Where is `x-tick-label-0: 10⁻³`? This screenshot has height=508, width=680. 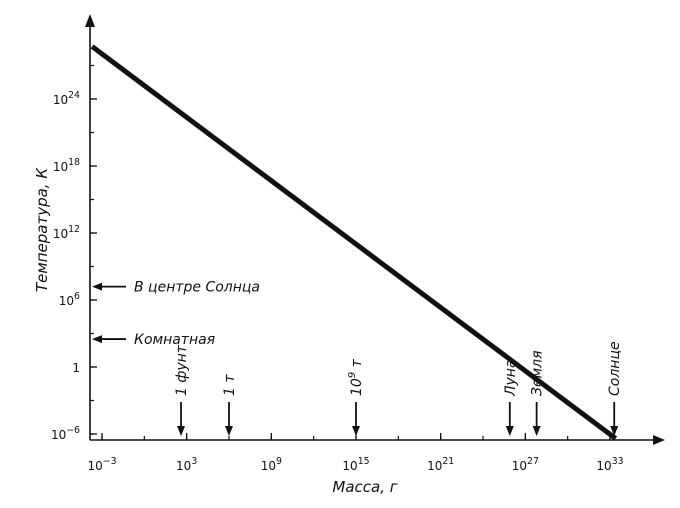 x-tick-label-0: 10⁻³ is located at coordinates (101, 464).